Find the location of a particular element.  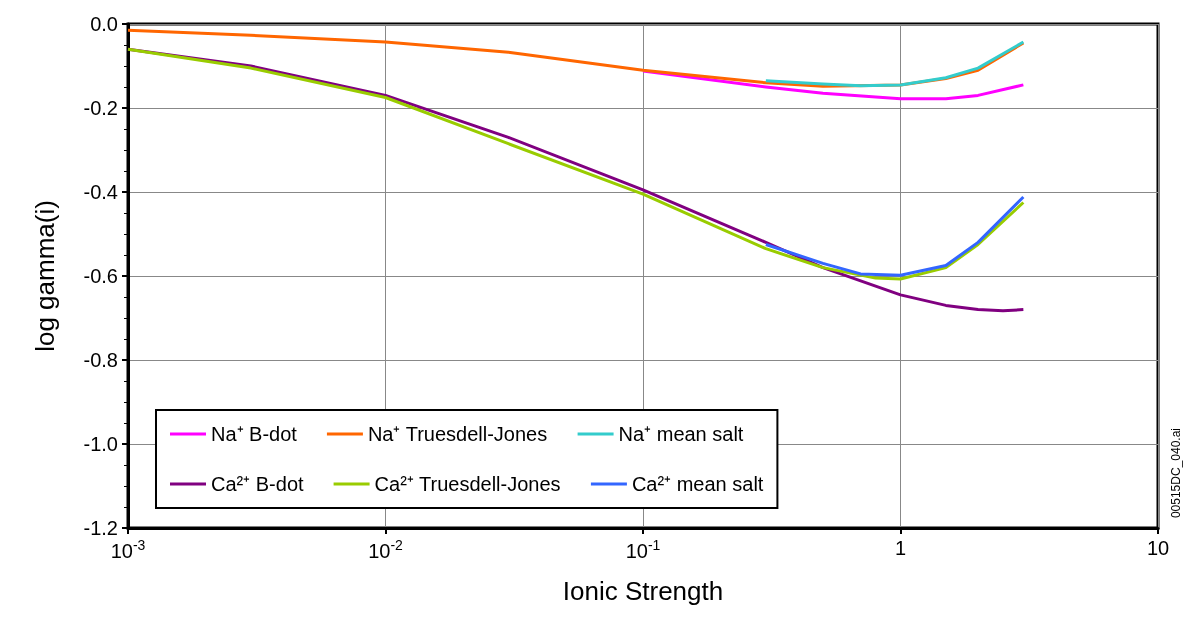

legend-label: Ca²⁺ mean salt is located at coordinates (697, 484).